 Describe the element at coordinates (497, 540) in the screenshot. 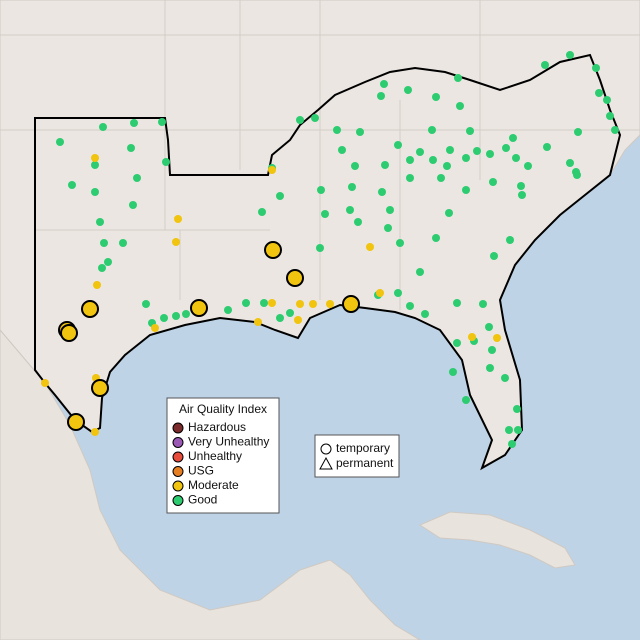

I see `land-cuba` at that location.